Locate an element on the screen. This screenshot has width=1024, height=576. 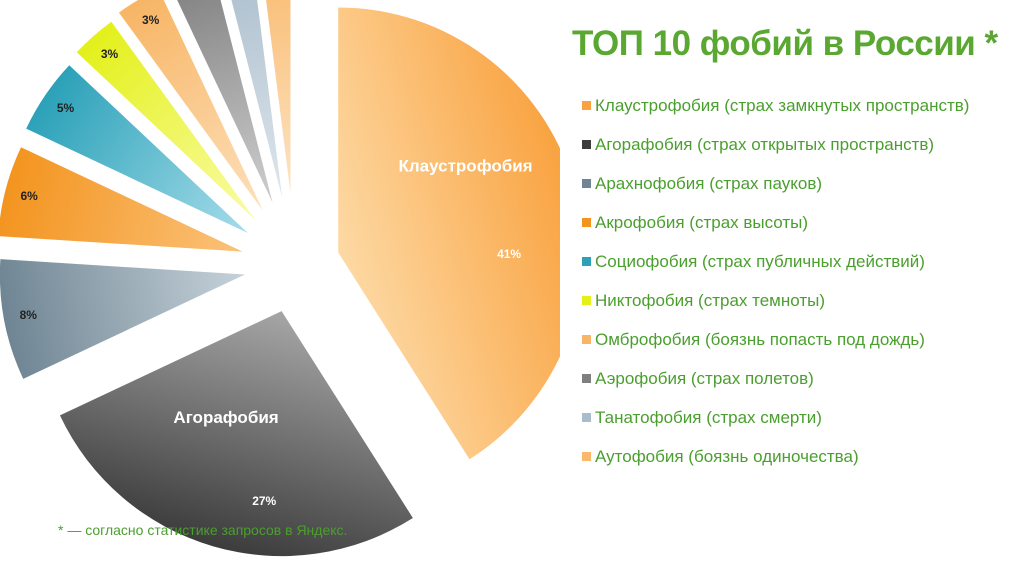
legend-label: Танатофобия (страх смерти) is located at coordinates (708, 417).